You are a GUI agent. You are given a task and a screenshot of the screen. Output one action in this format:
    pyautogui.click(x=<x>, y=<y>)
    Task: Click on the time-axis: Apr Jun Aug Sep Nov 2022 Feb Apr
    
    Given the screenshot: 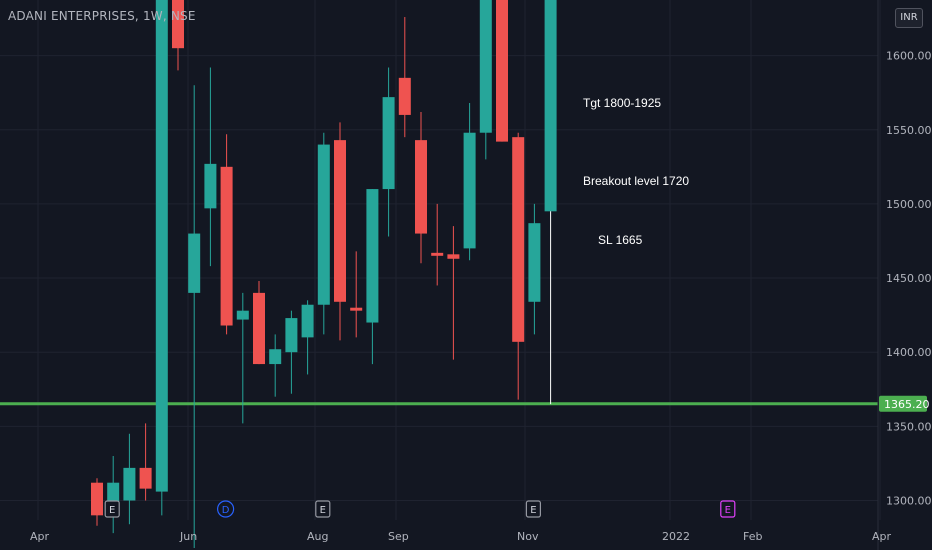 What is the action you would take?
    pyautogui.click(x=461, y=536)
    